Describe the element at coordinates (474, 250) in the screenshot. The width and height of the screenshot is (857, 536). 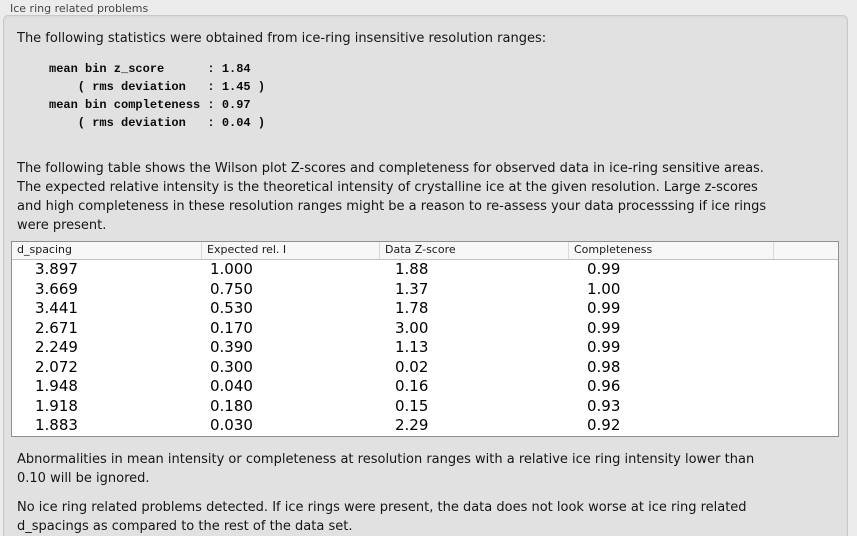
I see `column-header-data-z-score: Data Z-score` at that location.